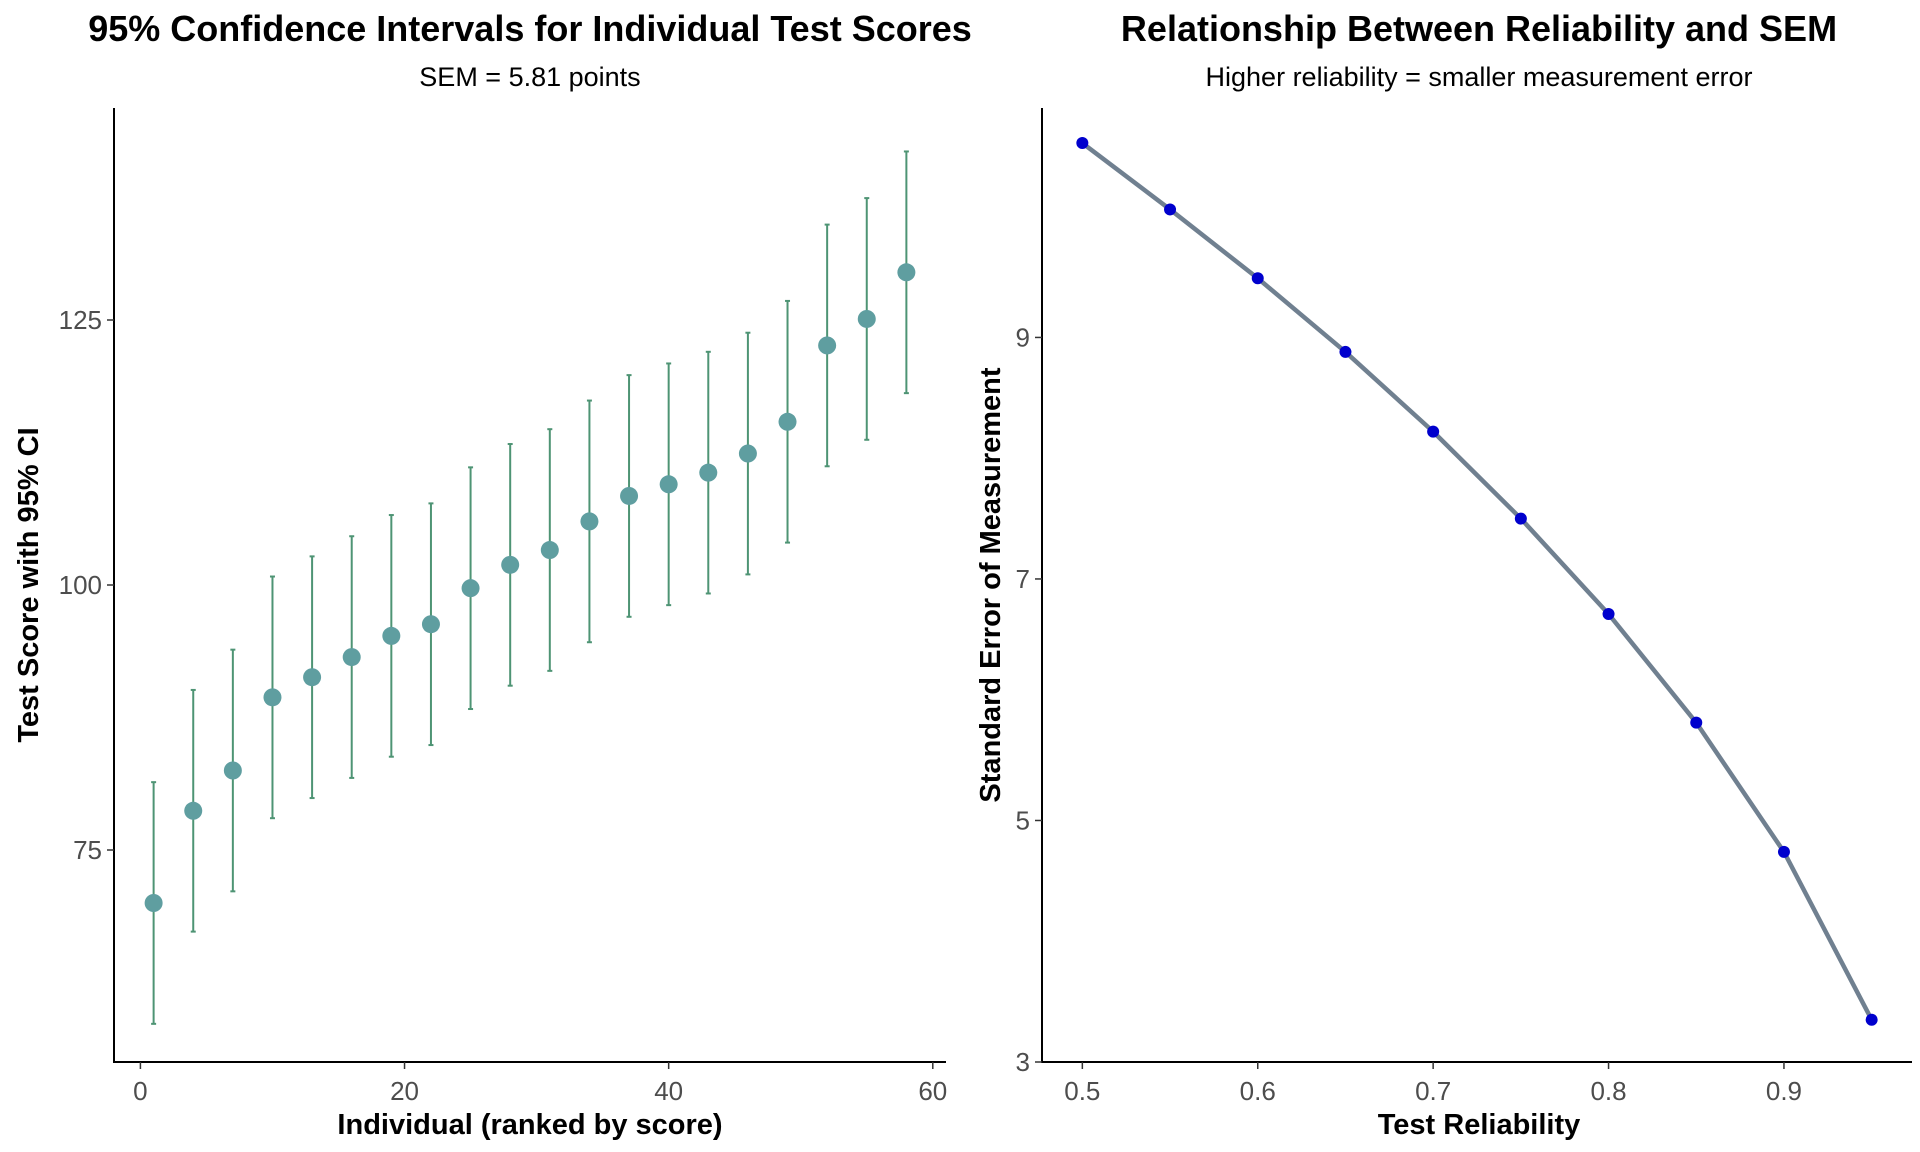 This screenshot has height=1152, width=1920. What do you see at coordinates (932, 1091) in the screenshot?
I see `ci-x-tick-label: 60` at bounding box center [932, 1091].